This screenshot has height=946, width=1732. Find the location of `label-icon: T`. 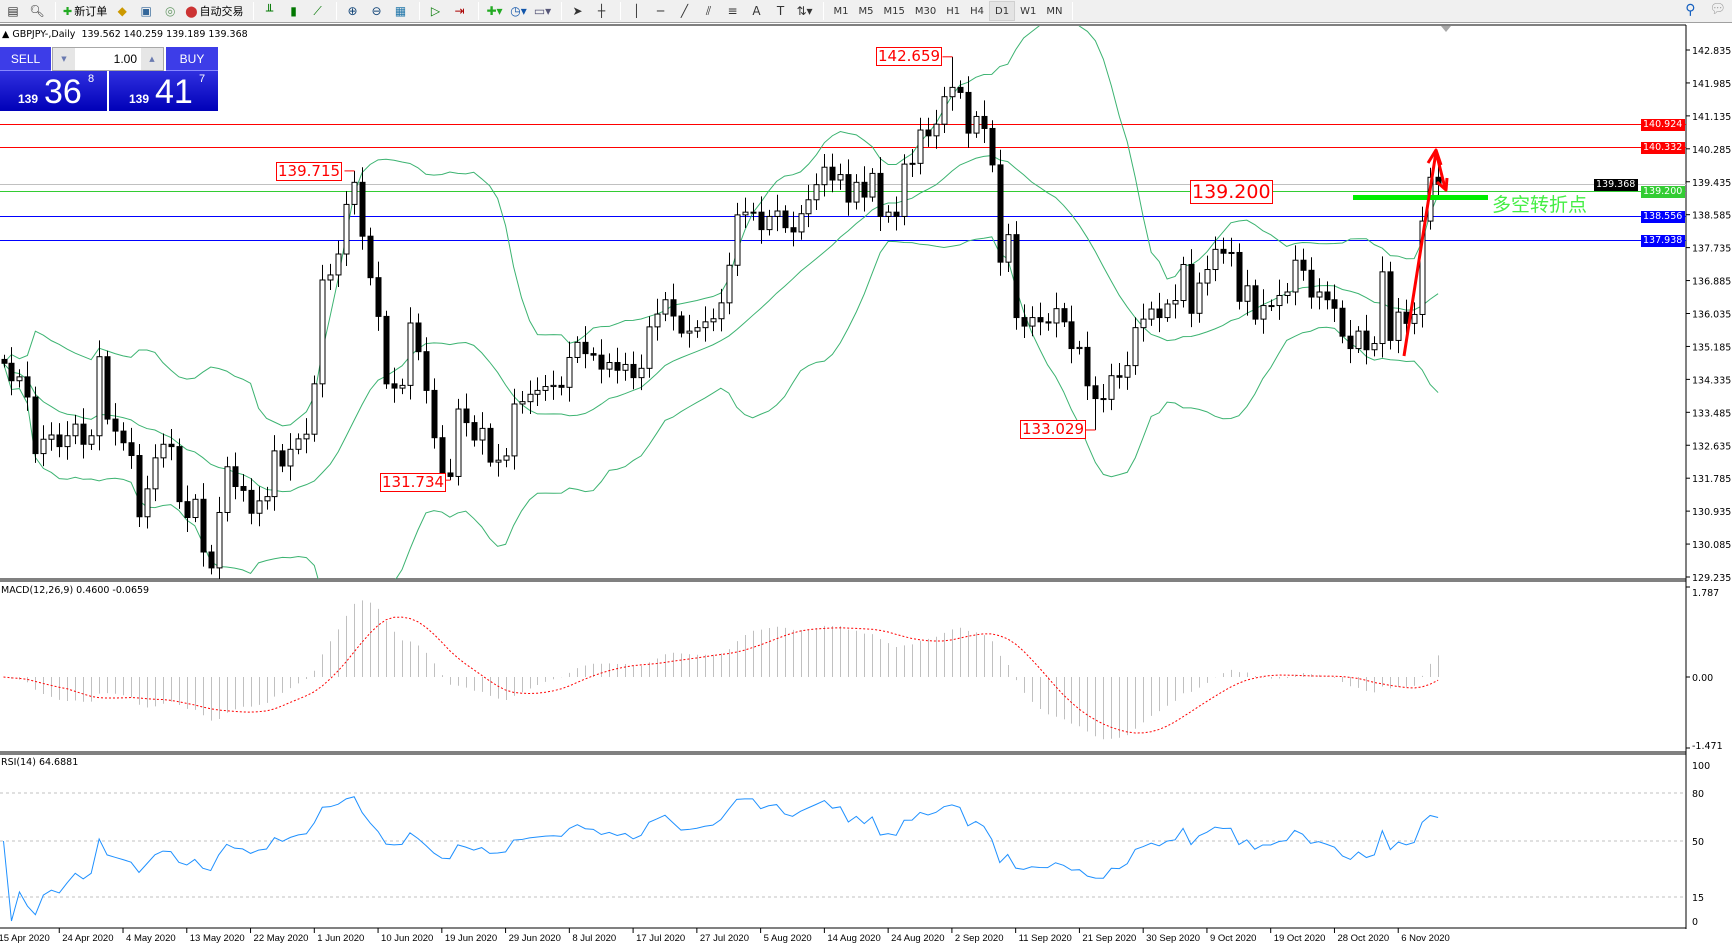

label-icon: T is located at coordinates (780, 11).